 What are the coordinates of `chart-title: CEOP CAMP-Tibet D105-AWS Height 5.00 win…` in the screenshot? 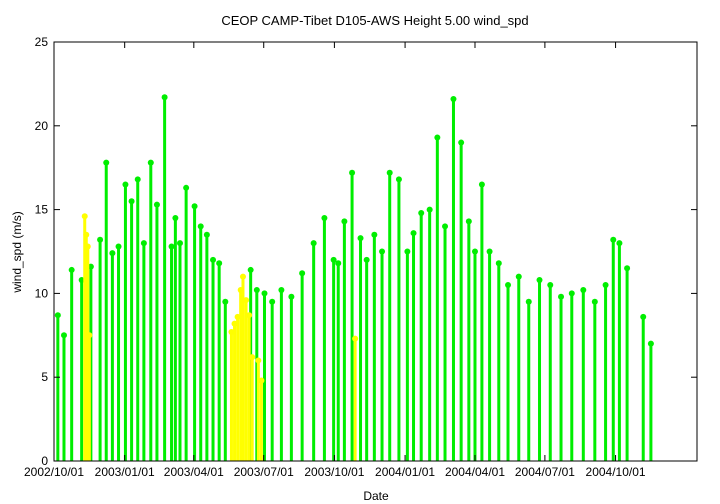 It's located at (374, 20).